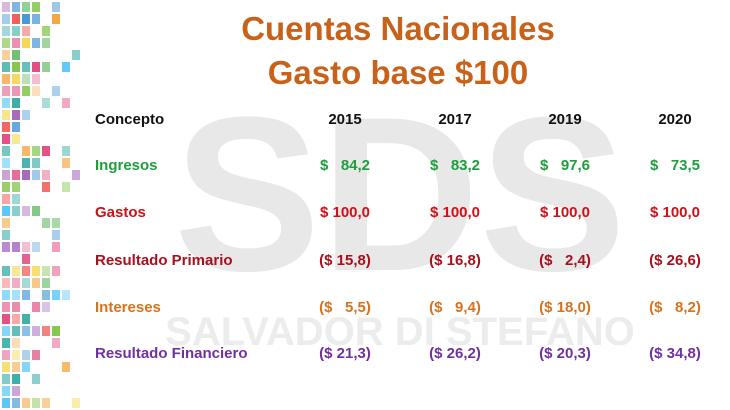 The width and height of the screenshot is (730, 410). What do you see at coordinates (345, 165) in the screenshot?
I see `cell: $ 84,2` at bounding box center [345, 165].